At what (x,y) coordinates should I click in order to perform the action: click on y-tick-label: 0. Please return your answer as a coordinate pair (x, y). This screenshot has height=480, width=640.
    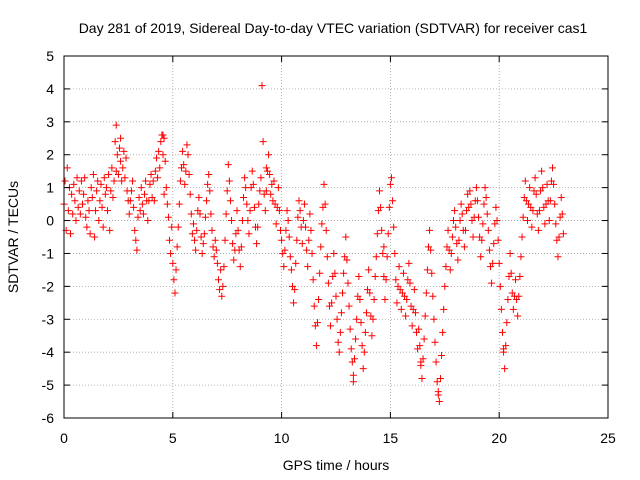
    Looking at the image, I should click on (50, 221).